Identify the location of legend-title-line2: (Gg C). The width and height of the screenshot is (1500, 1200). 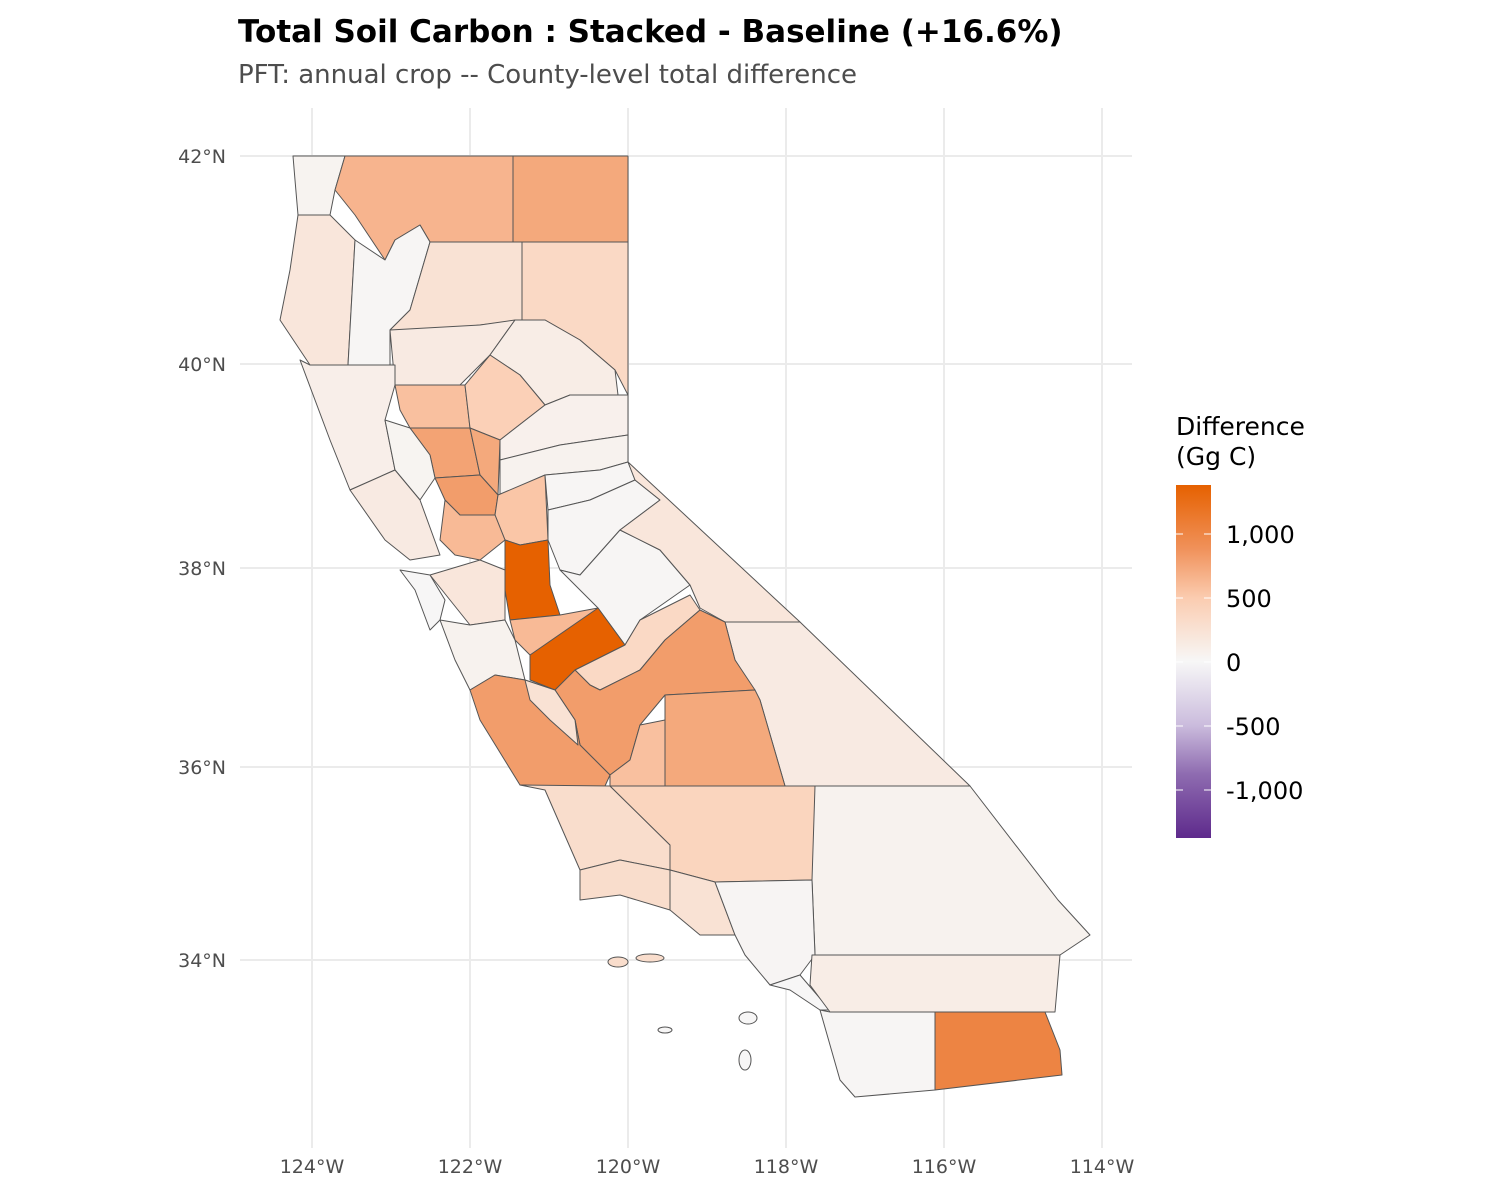
(1216, 456).